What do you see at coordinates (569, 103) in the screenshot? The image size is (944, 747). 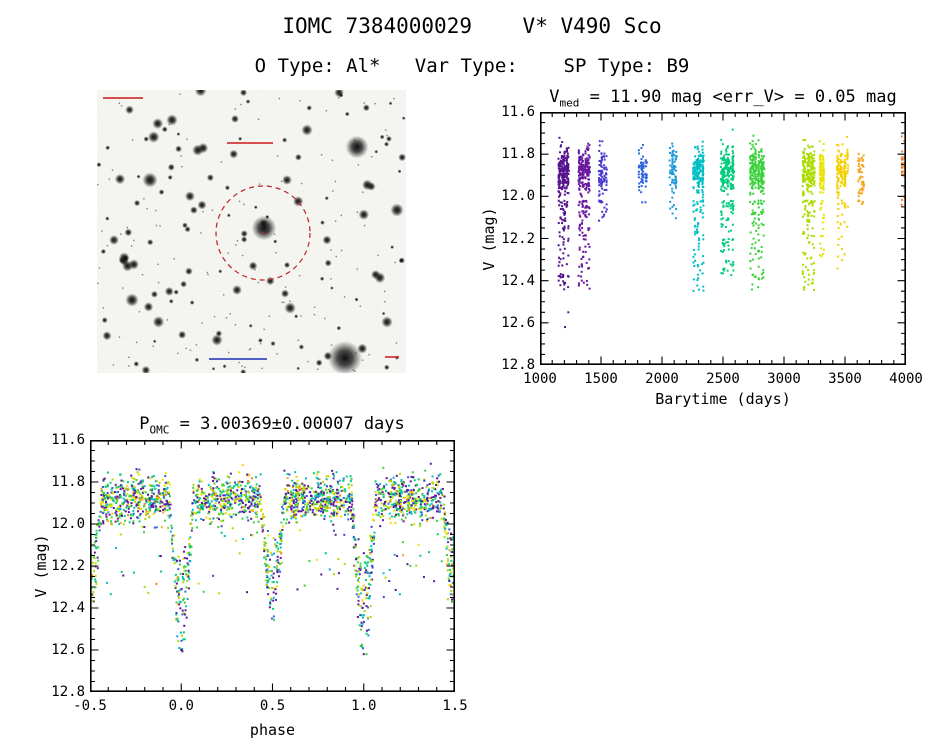 I see `lightcurve-title-subscript: med` at bounding box center [569, 103].